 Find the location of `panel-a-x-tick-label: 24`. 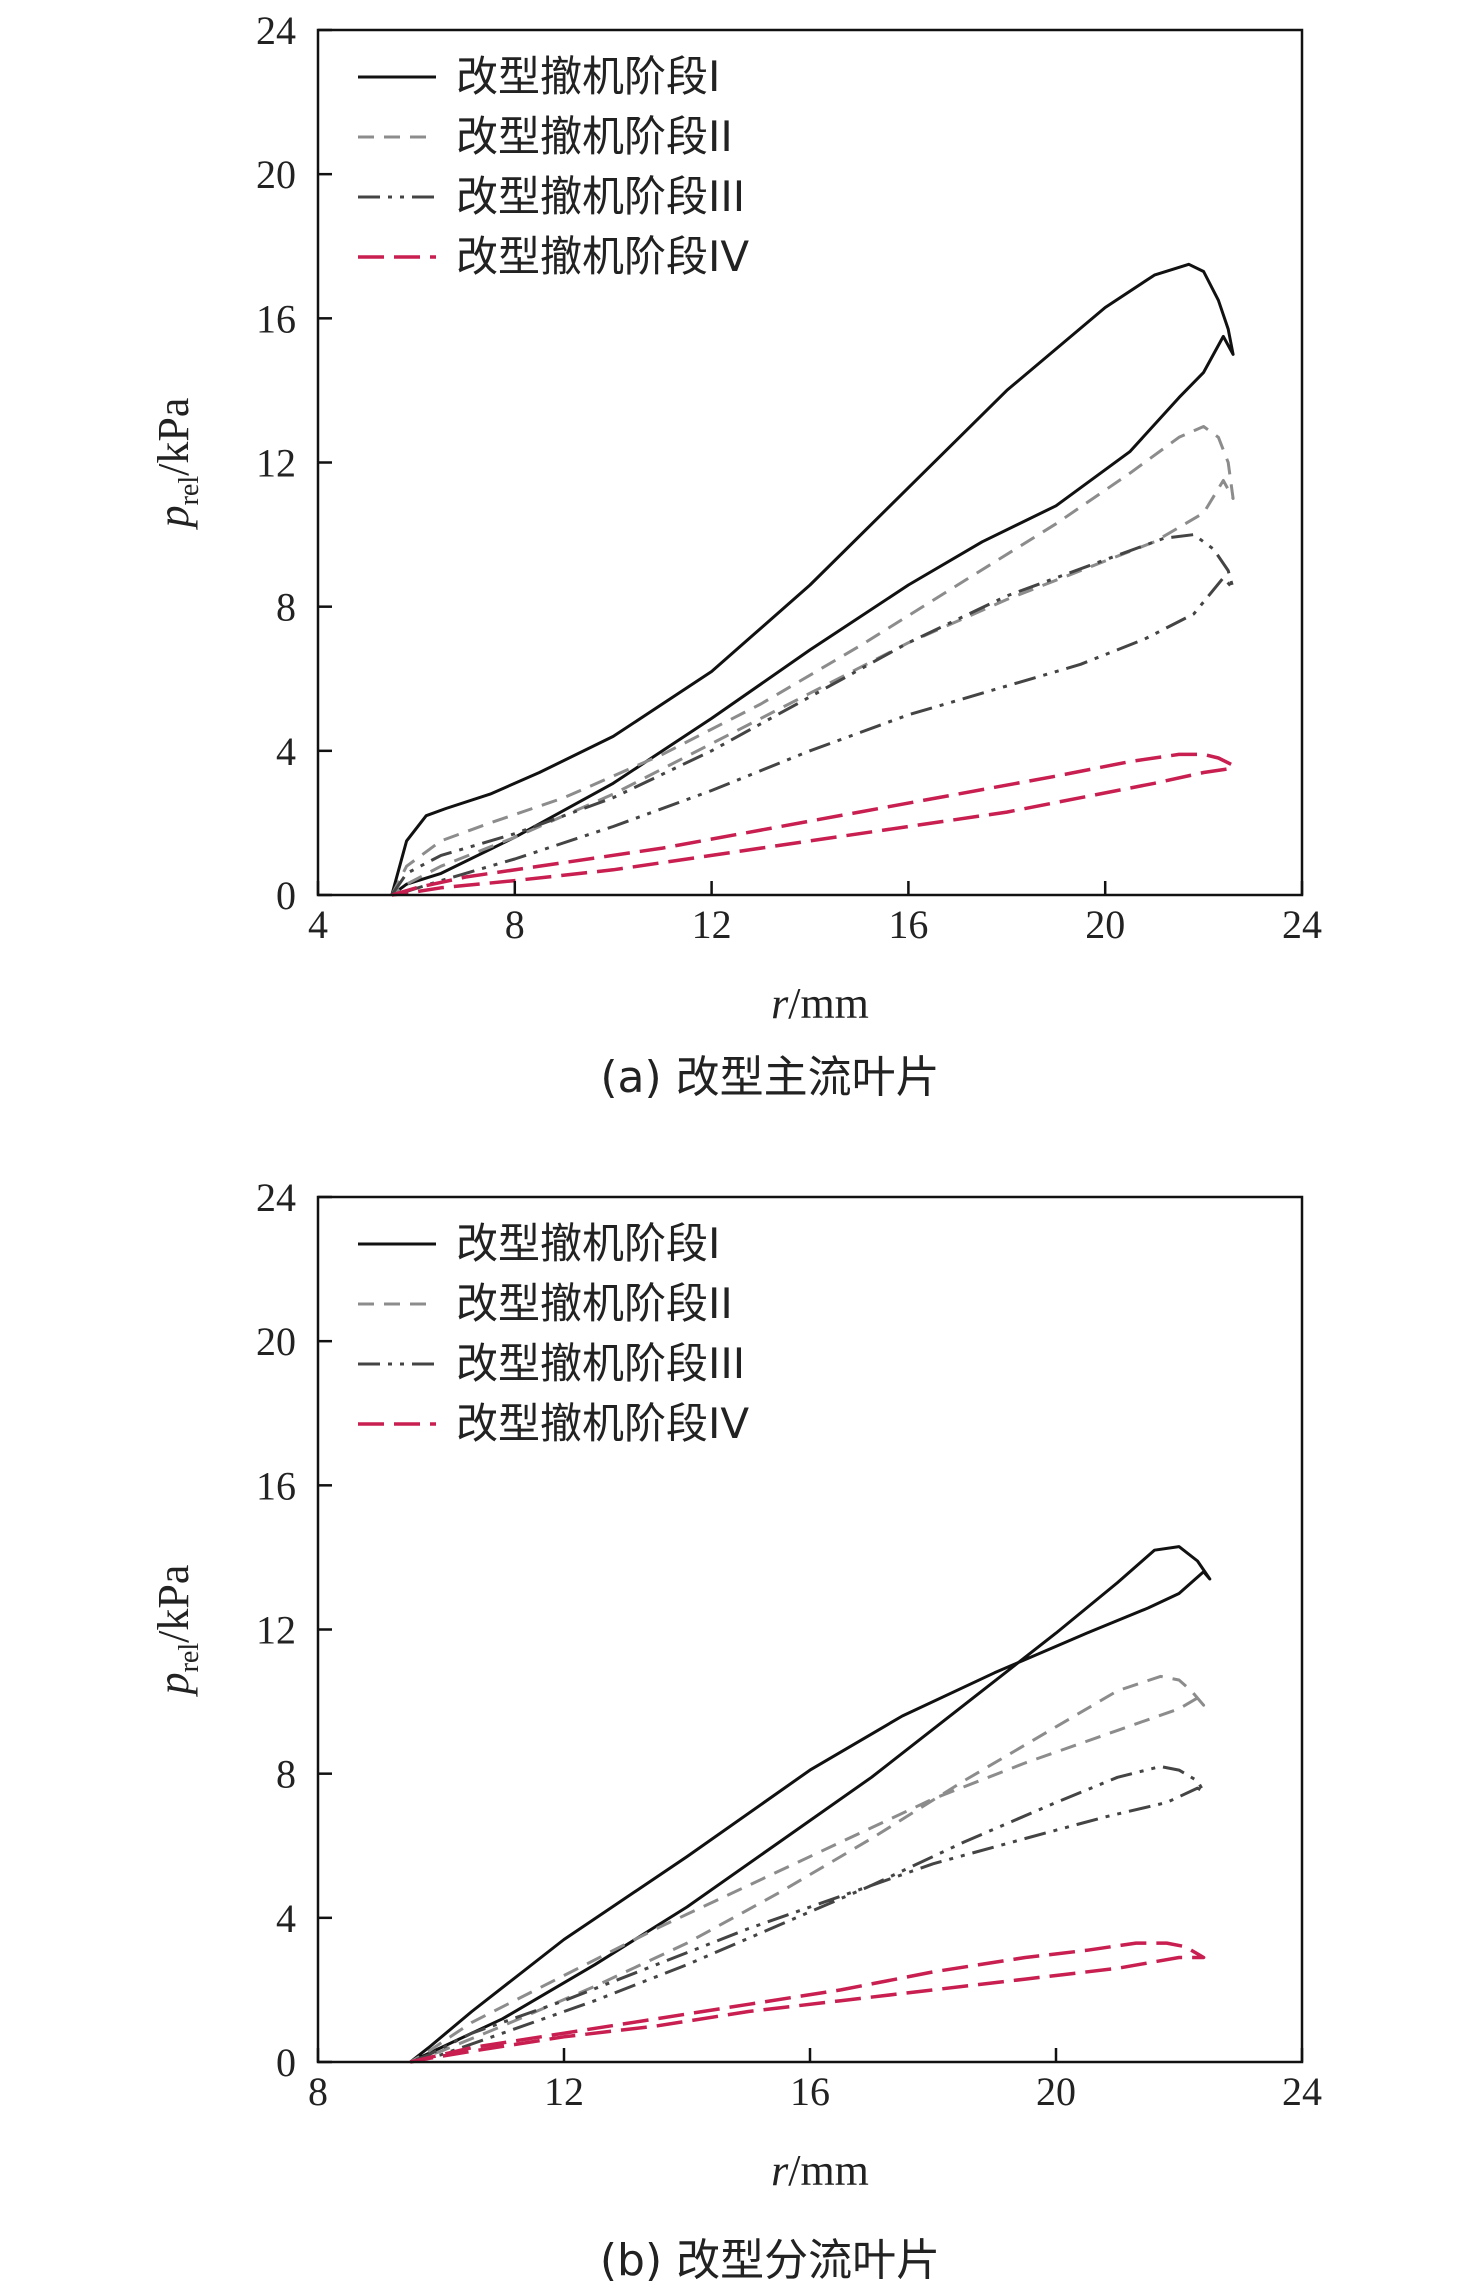

panel-a-x-tick-label: 24 is located at coordinates (1302, 924).